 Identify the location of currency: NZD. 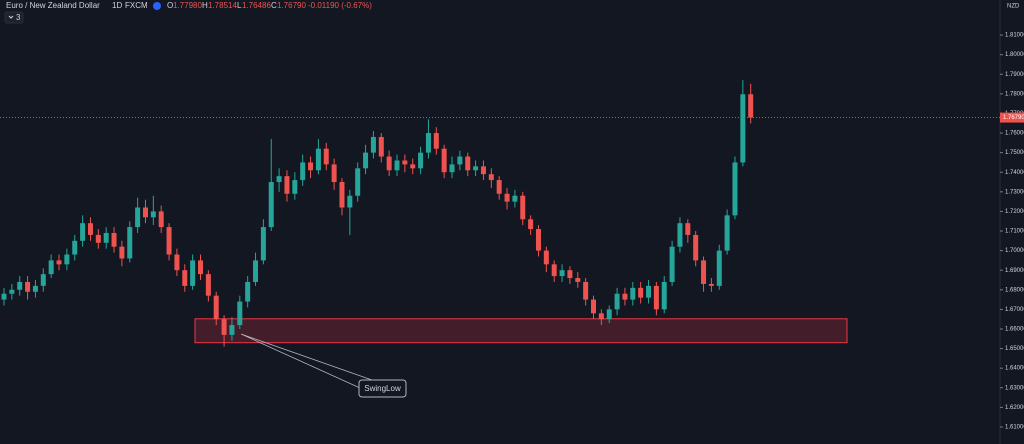
(1013, 7).